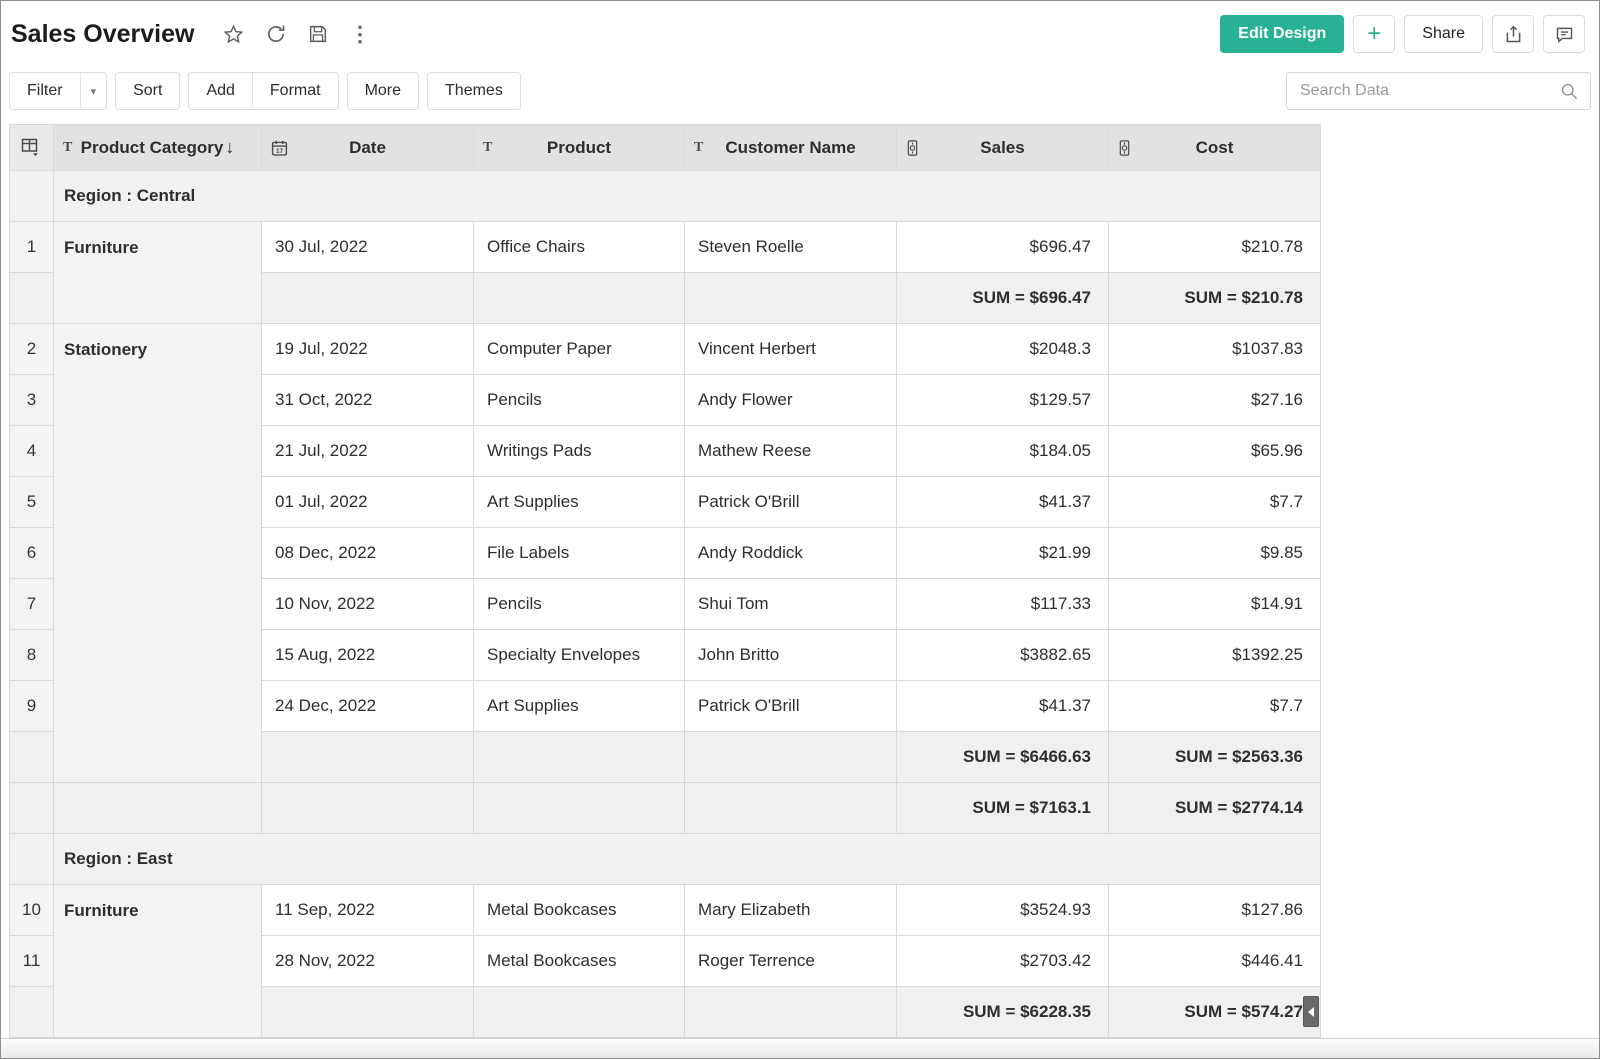 Image resolution: width=1600 pixels, height=1059 pixels. Describe the element at coordinates (1428, 91) in the screenshot. I see `search-input` at that location.